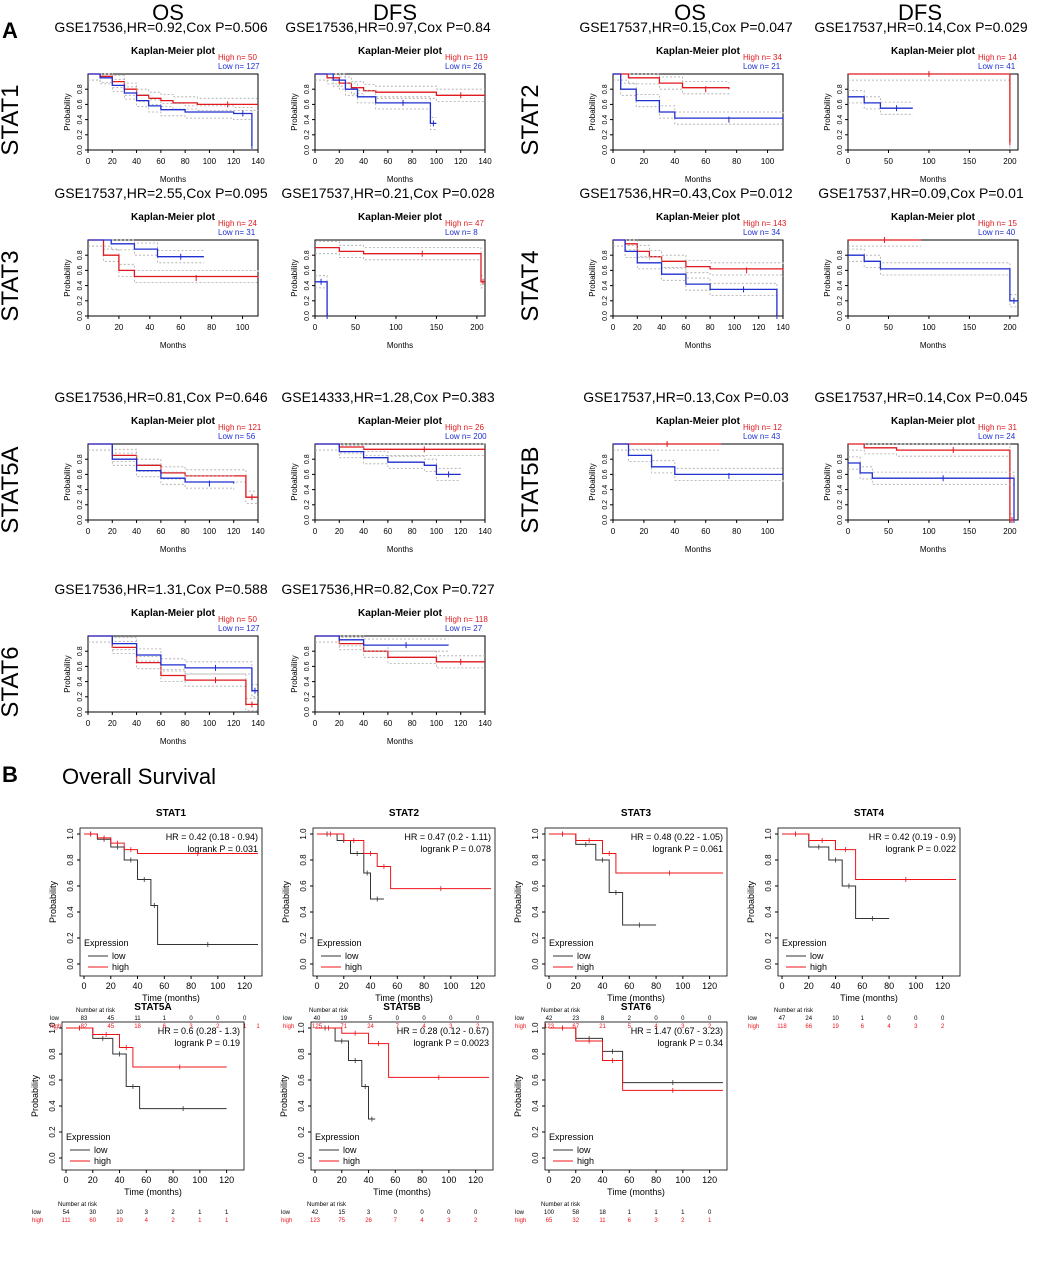 This screenshot has width=1038, height=1288. I want to click on a-stat5a-os-frame, so click(173, 482).